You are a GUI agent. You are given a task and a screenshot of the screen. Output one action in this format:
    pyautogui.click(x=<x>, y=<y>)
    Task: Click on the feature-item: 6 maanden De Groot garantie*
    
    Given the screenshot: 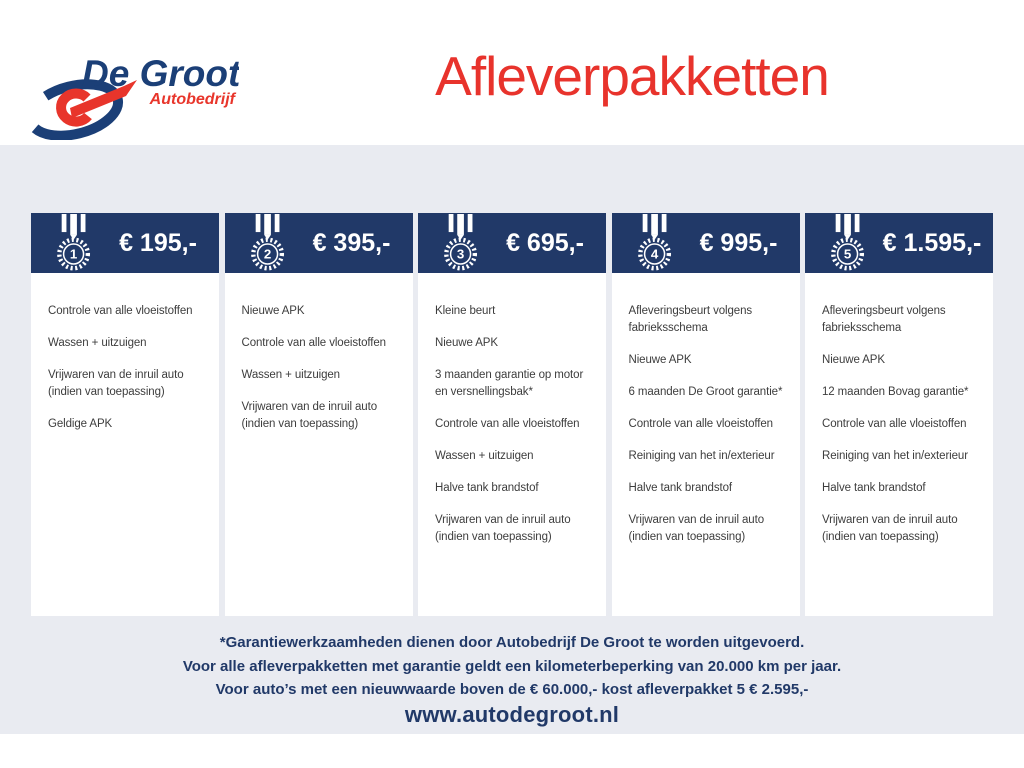 What is the action you would take?
    pyautogui.click(x=705, y=392)
    